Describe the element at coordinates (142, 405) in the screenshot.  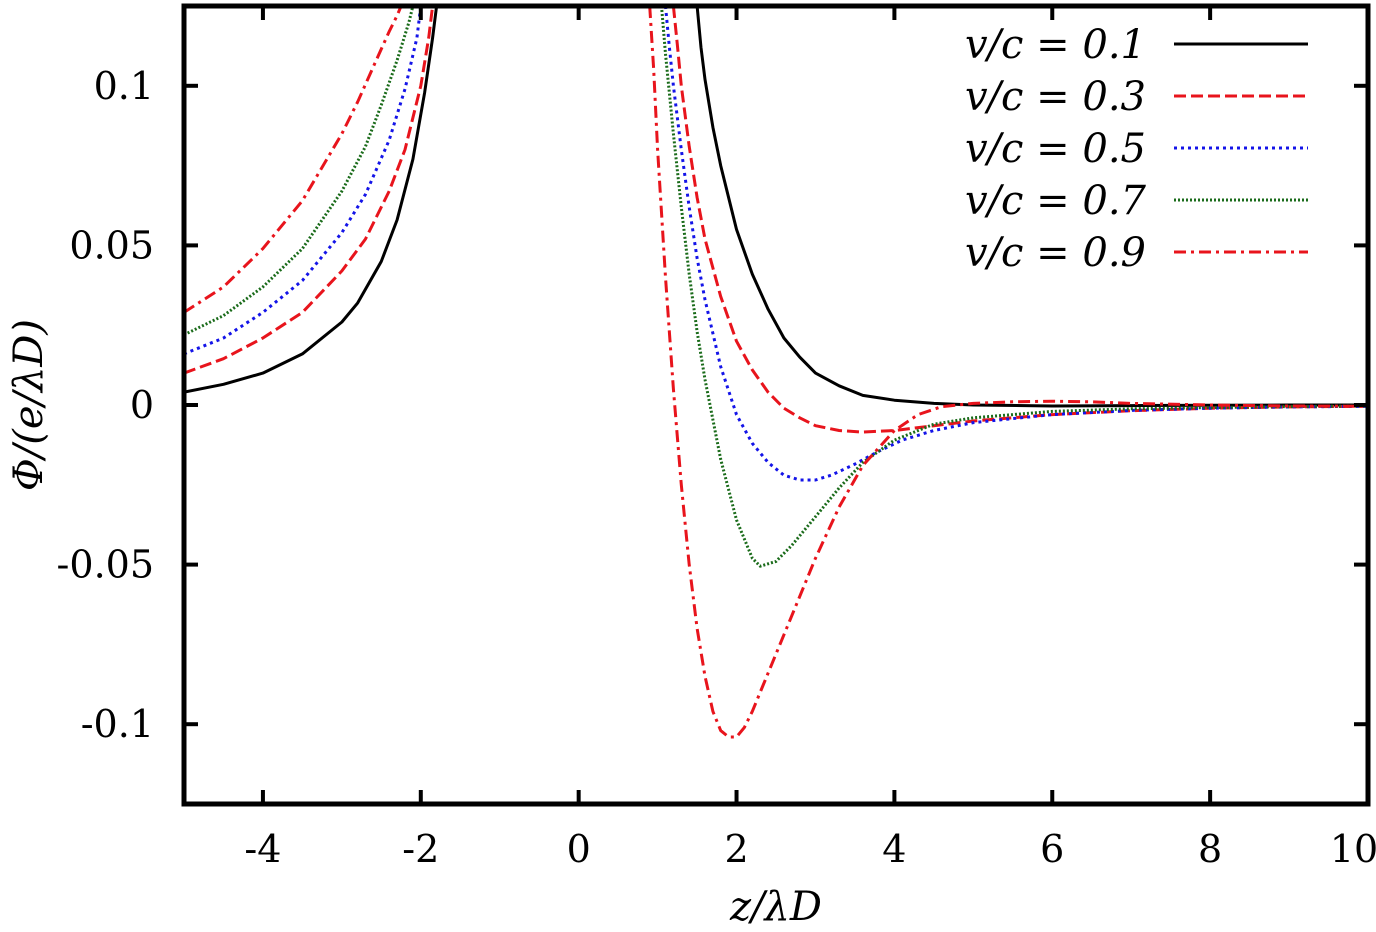
I see `y-tick-label: 0` at that location.